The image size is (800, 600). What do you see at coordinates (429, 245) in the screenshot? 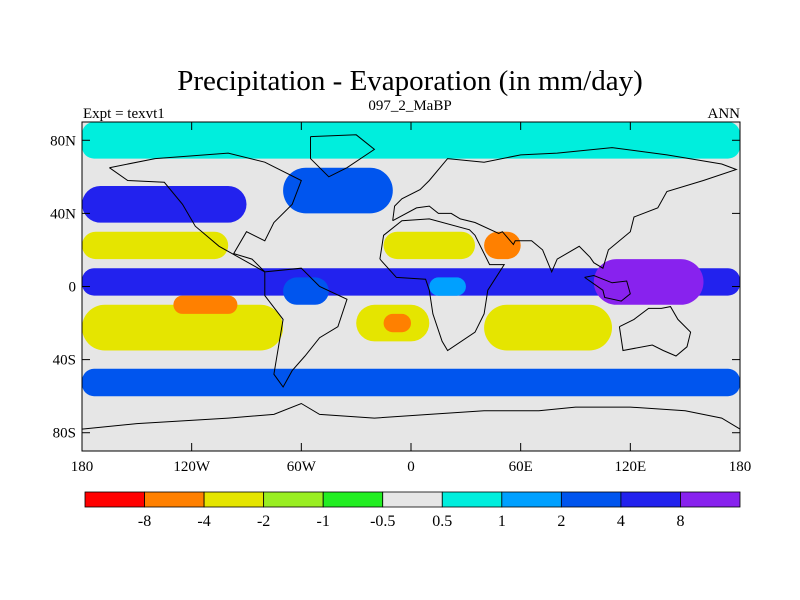
I see `field-region-sahara` at bounding box center [429, 245].